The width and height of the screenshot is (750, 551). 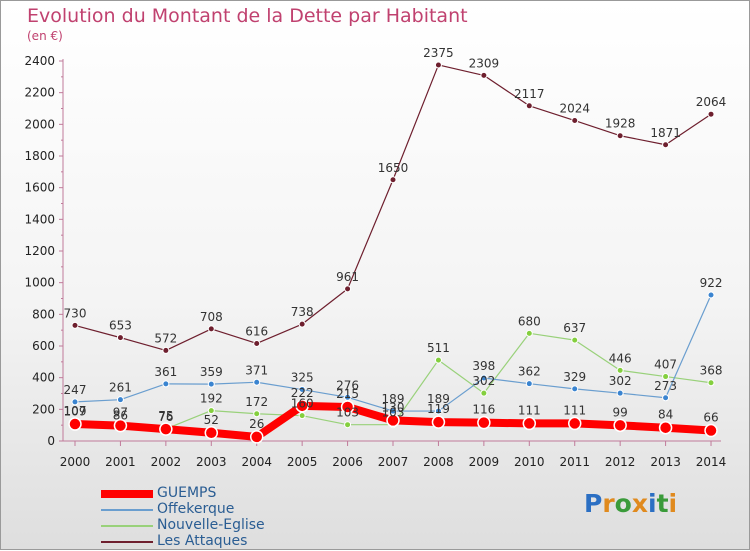 I want to click on data-label-offekerque: 302, so click(x=620, y=381).